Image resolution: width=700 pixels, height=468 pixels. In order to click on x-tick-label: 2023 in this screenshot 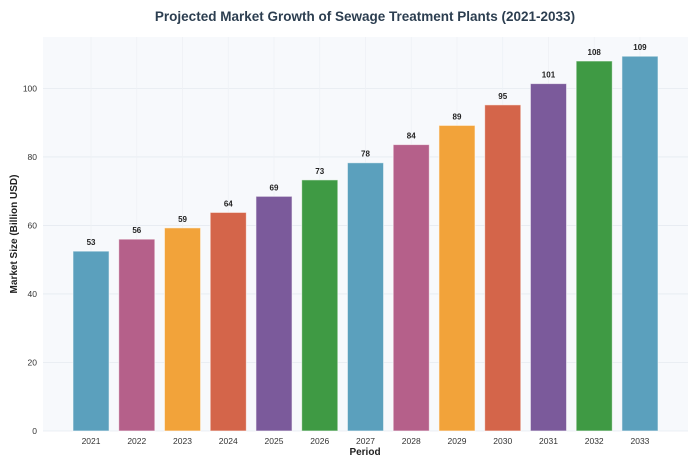, I will do `click(182, 441)`.